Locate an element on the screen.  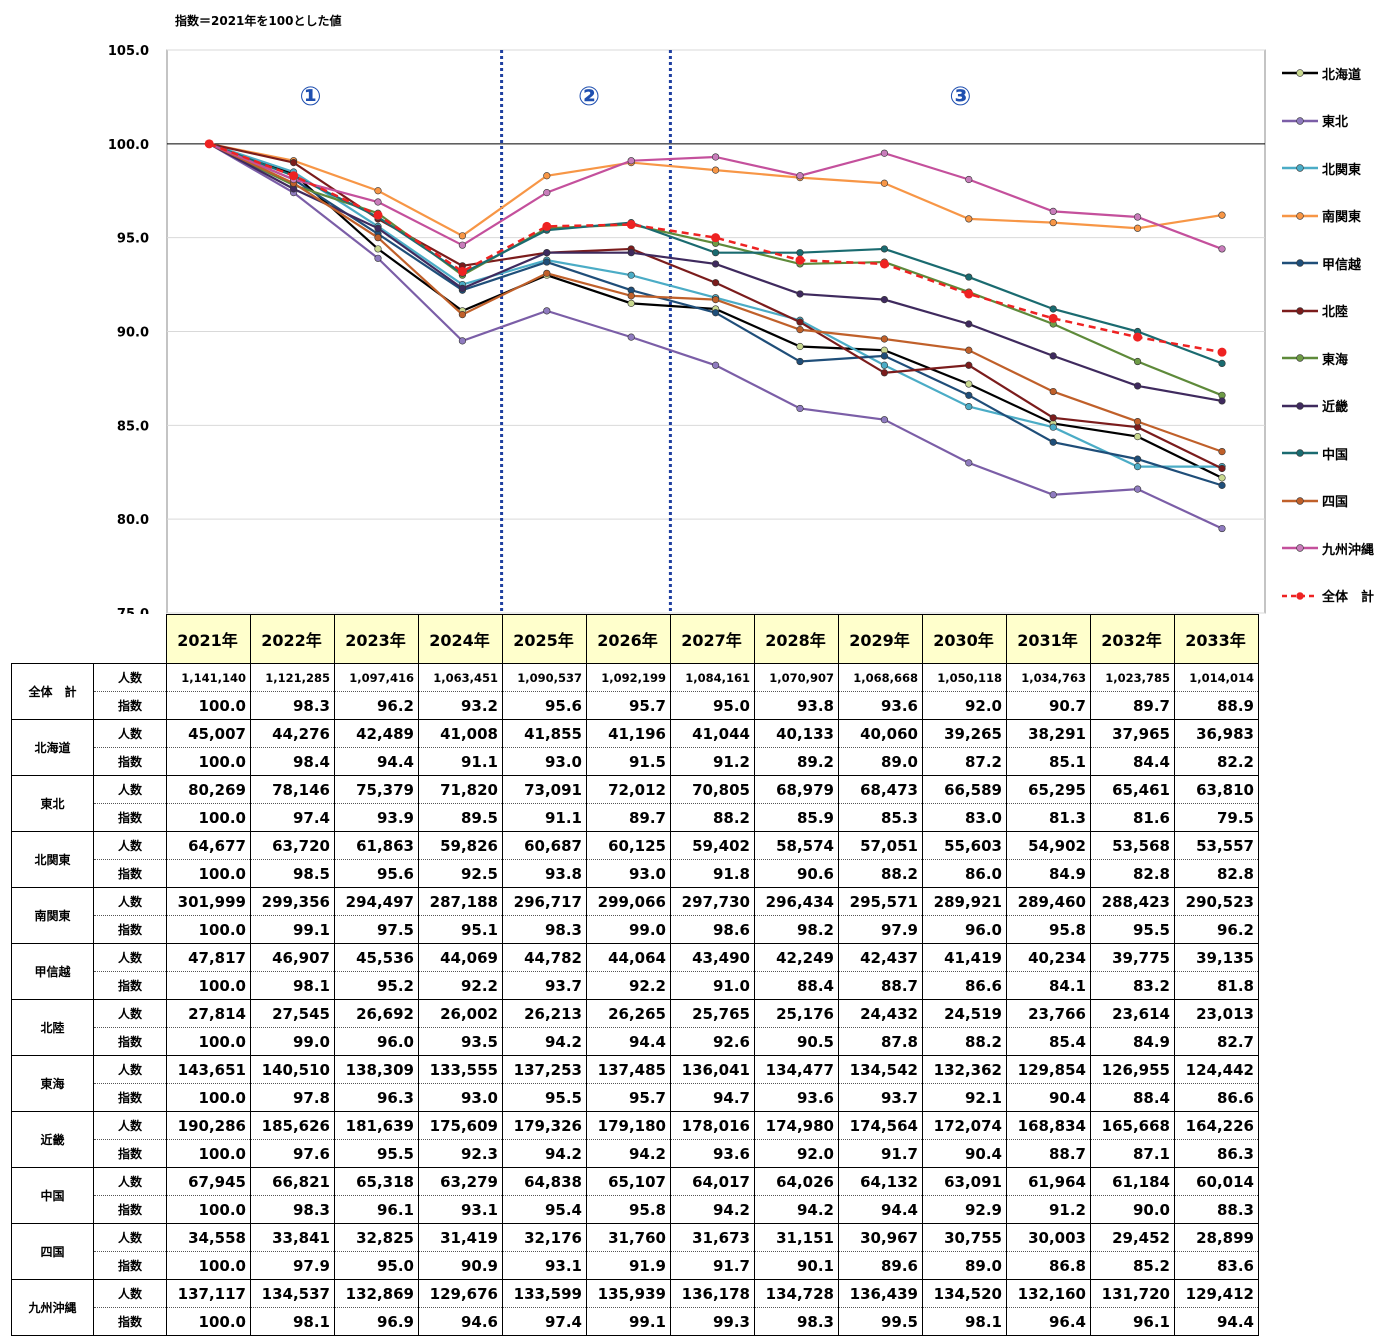
people-cell: 25,176 is located at coordinates (796, 1013).